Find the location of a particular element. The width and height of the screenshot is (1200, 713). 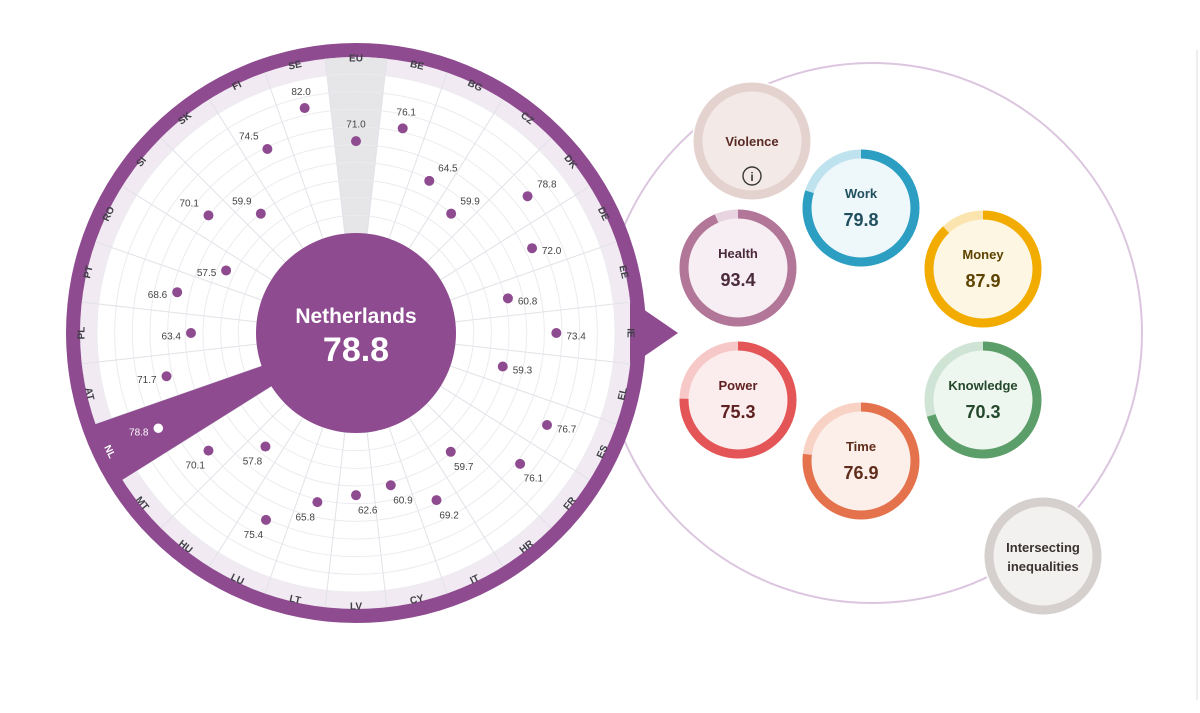

country-value-nl: 78.8 is located at coordinates (139, 433).